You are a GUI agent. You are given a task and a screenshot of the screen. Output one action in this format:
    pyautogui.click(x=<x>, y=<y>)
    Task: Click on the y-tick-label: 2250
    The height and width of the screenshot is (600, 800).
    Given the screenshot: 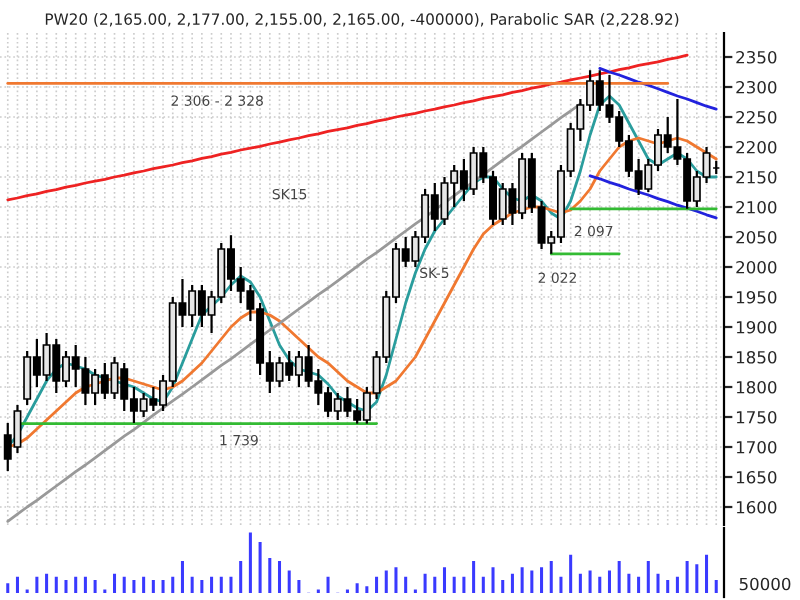 What is the action you would take?
    pyautogui.click(x=756, y=117)
    